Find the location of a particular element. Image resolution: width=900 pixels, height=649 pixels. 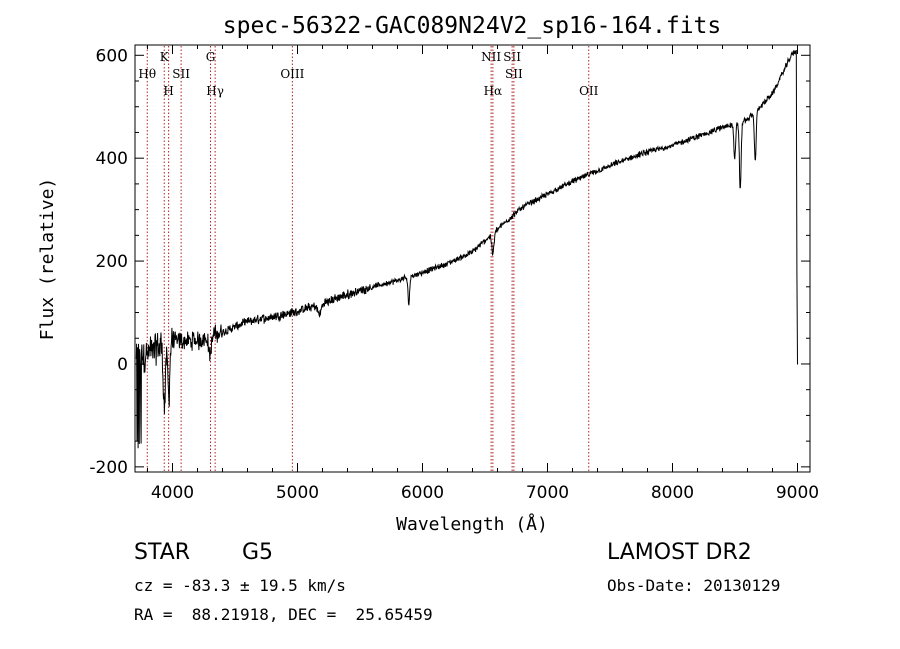

x-tick-label: 4000 is located at coordinates (172, 493).